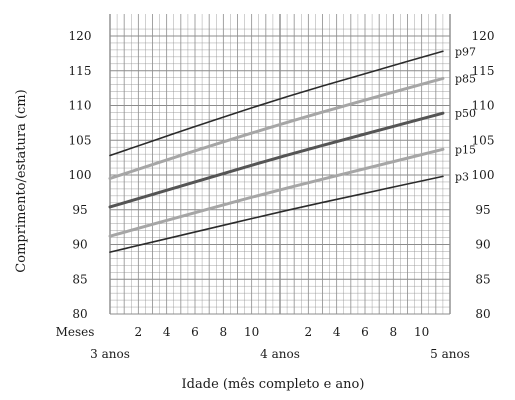 This screenshot has width=515, height=400. Describe the element at coordinates (80, 175) in the screenshot. I see `y-tick-label-left: 100` at that location.